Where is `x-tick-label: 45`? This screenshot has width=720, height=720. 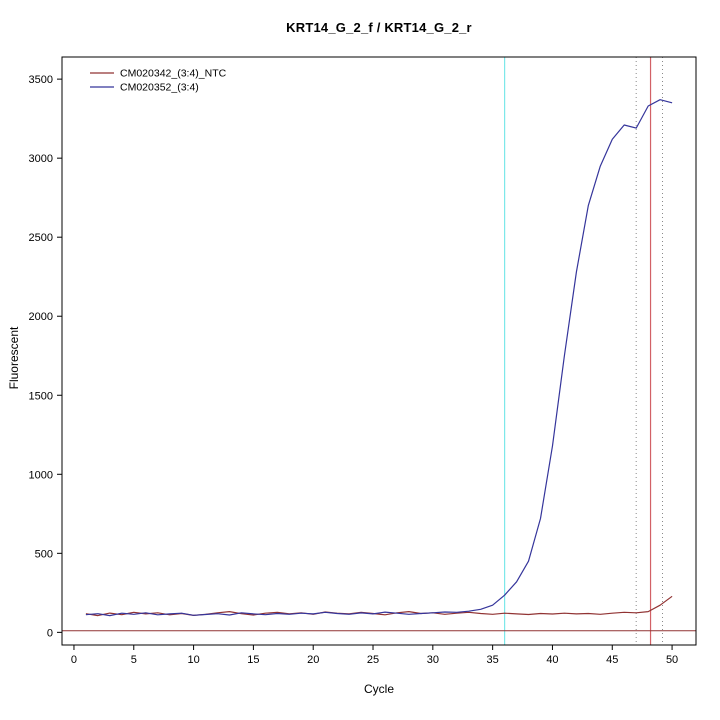
x-tick-label: 45 is located at coordinates (612, 660).